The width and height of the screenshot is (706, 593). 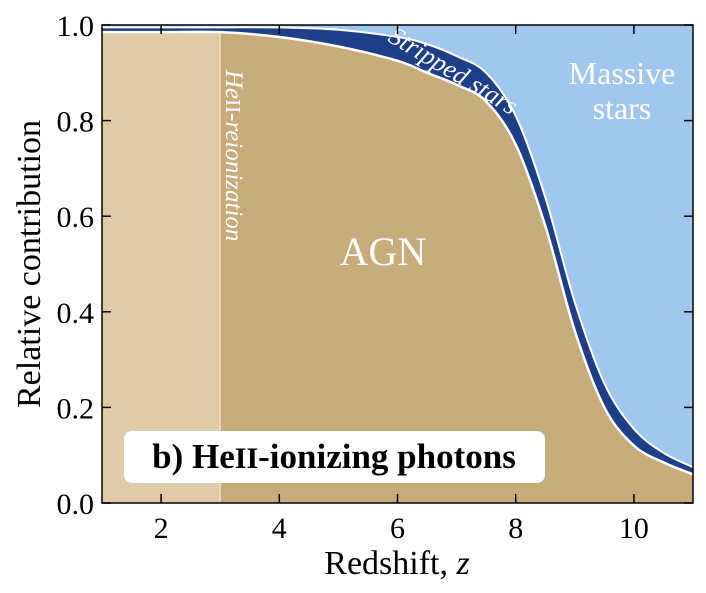 What do you see at coordinates (383, 251) in the screenshot?
I see `agn-label: AGN` at bounding box center [383, 251].